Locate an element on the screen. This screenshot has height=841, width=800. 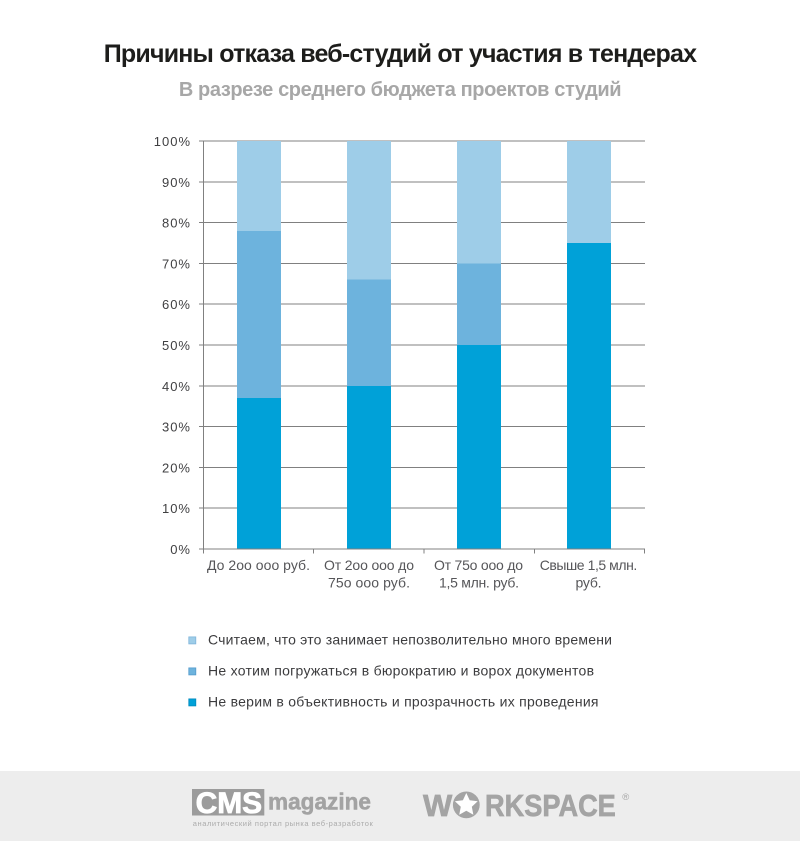
svg-text: 100% is located at coordinates (172, 141).